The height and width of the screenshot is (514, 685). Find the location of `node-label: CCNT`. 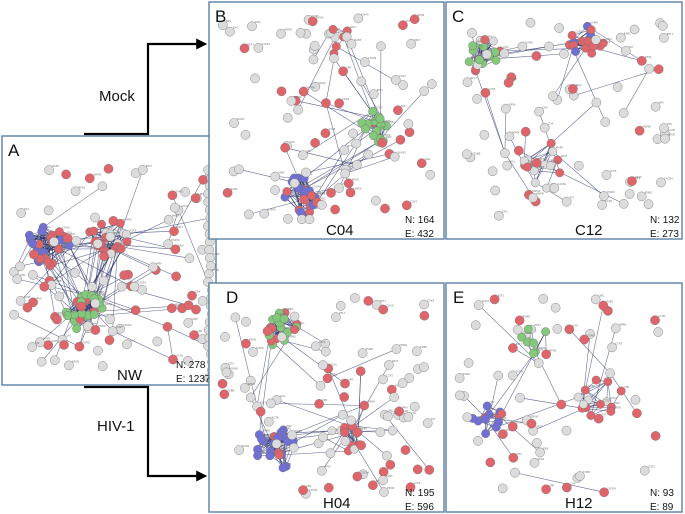

node-label: CCNT is located at coordinates (414, 201).